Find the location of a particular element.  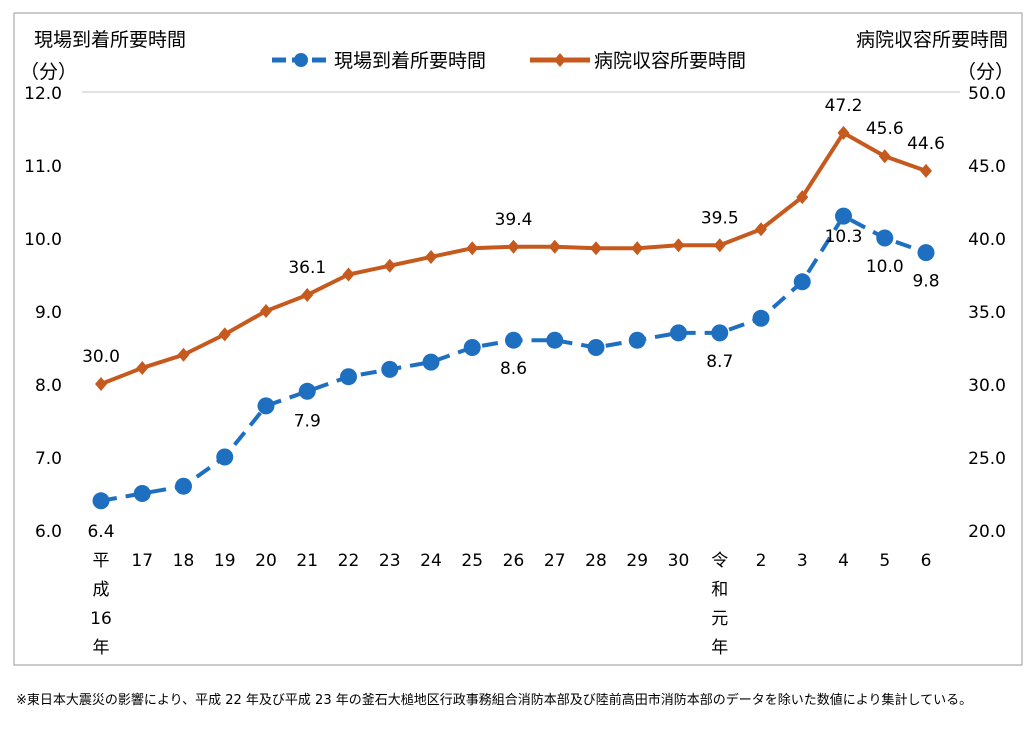

hospital-data-label: 47.2 is located at coordinates (844, 106).